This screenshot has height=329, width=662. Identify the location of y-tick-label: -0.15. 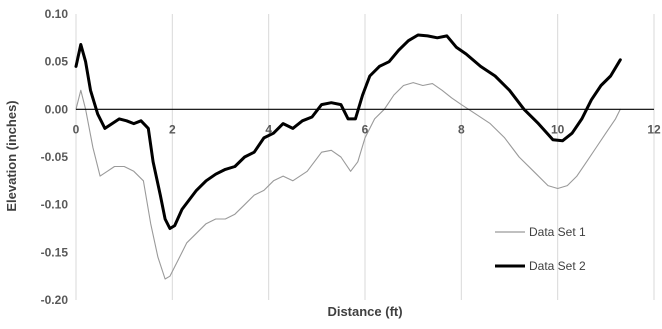
(55, 252).